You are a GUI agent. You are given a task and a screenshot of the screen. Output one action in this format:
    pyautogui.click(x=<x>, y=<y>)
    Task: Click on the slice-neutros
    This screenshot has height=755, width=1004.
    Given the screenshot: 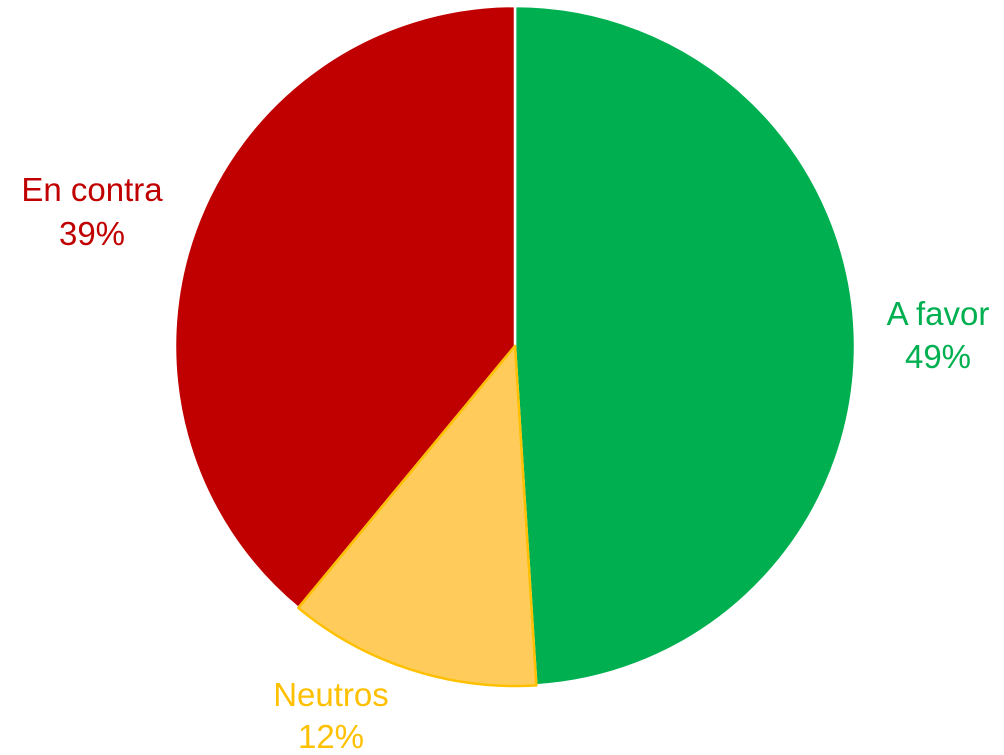 What is the action you would take?
    pyautogui.click(x=417, y=516)
    